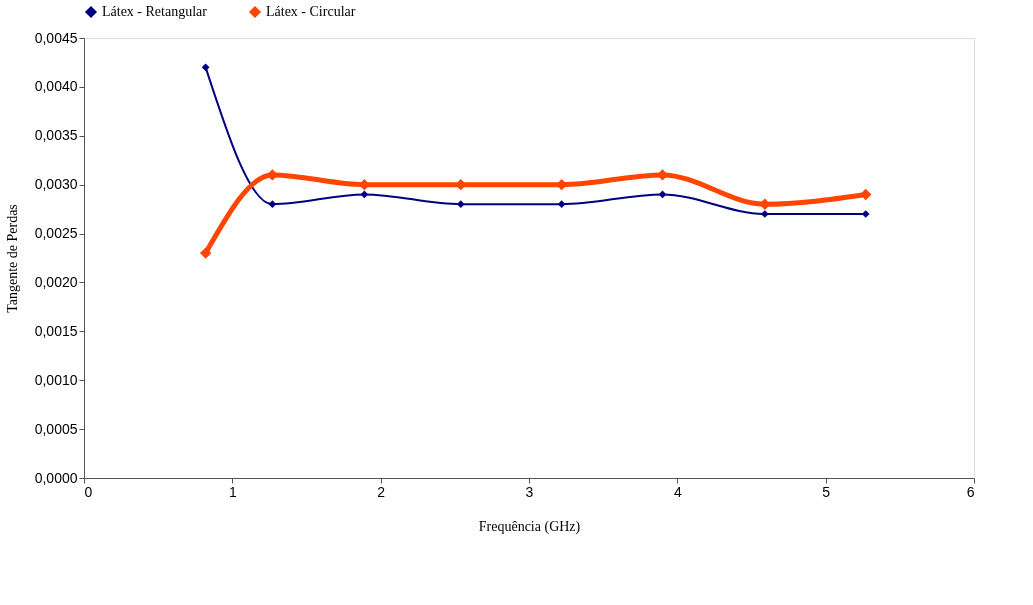 This screenshot has height=605, width=1033. Describe the element at coordinates (970, 491) in the screenshot. I see `x-tick-label: 6` at that location.